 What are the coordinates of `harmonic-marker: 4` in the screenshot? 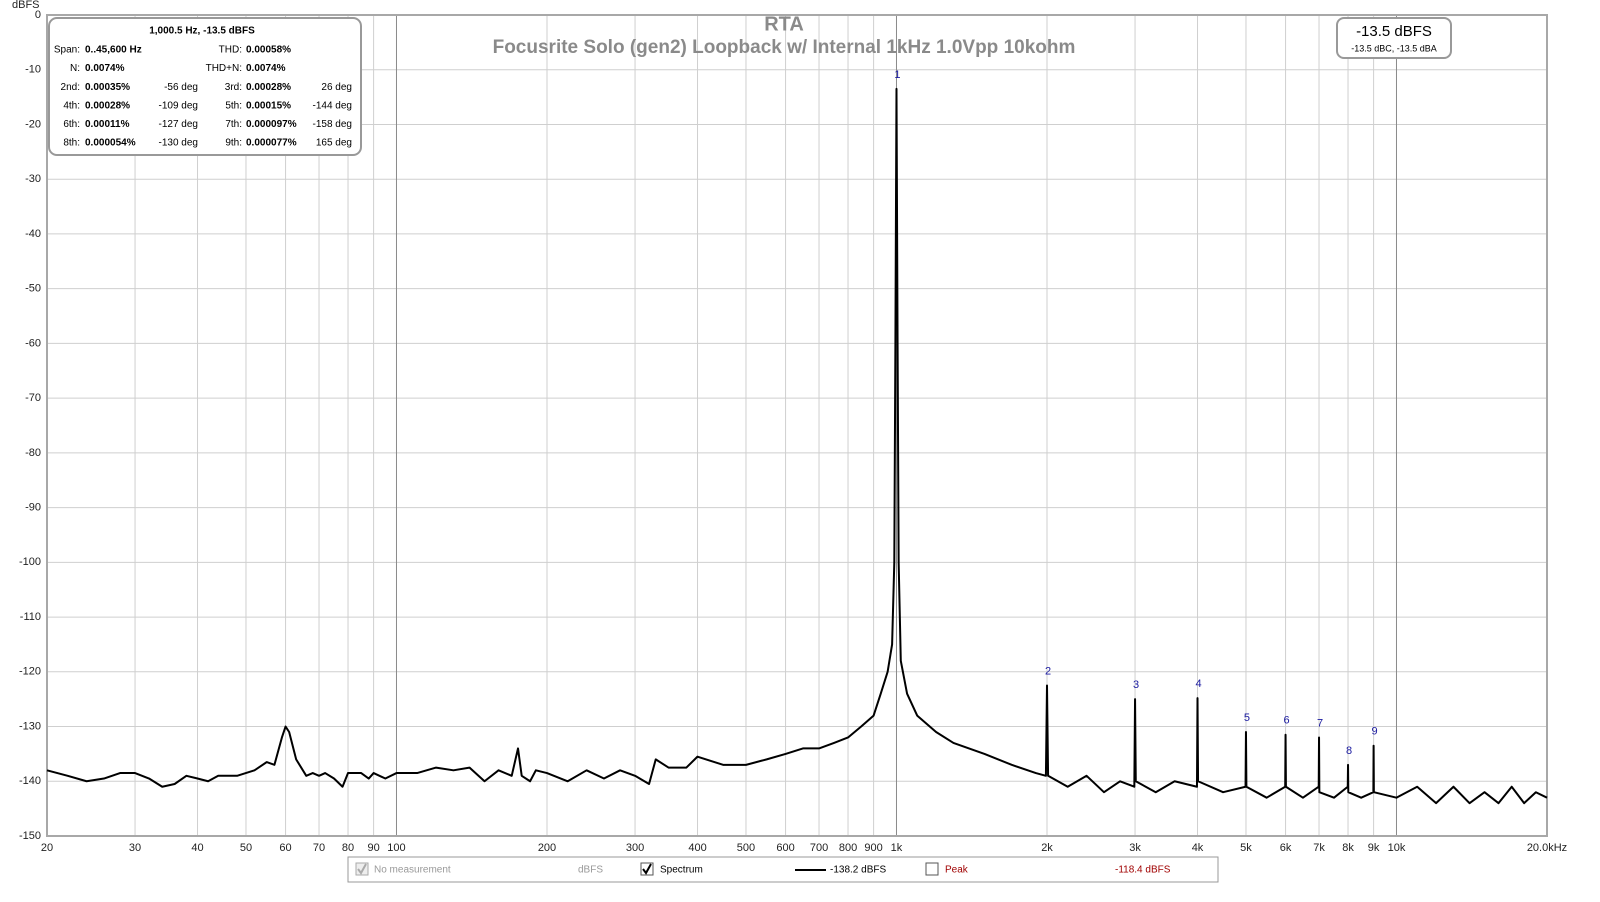 It's located at (1198, 684).